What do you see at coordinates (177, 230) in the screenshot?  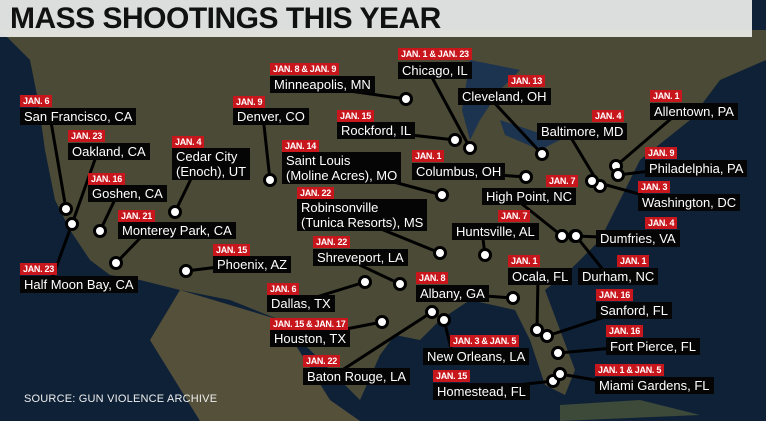 I see `city-label: Monterey Park, CA` at bounding box center [177, 230].